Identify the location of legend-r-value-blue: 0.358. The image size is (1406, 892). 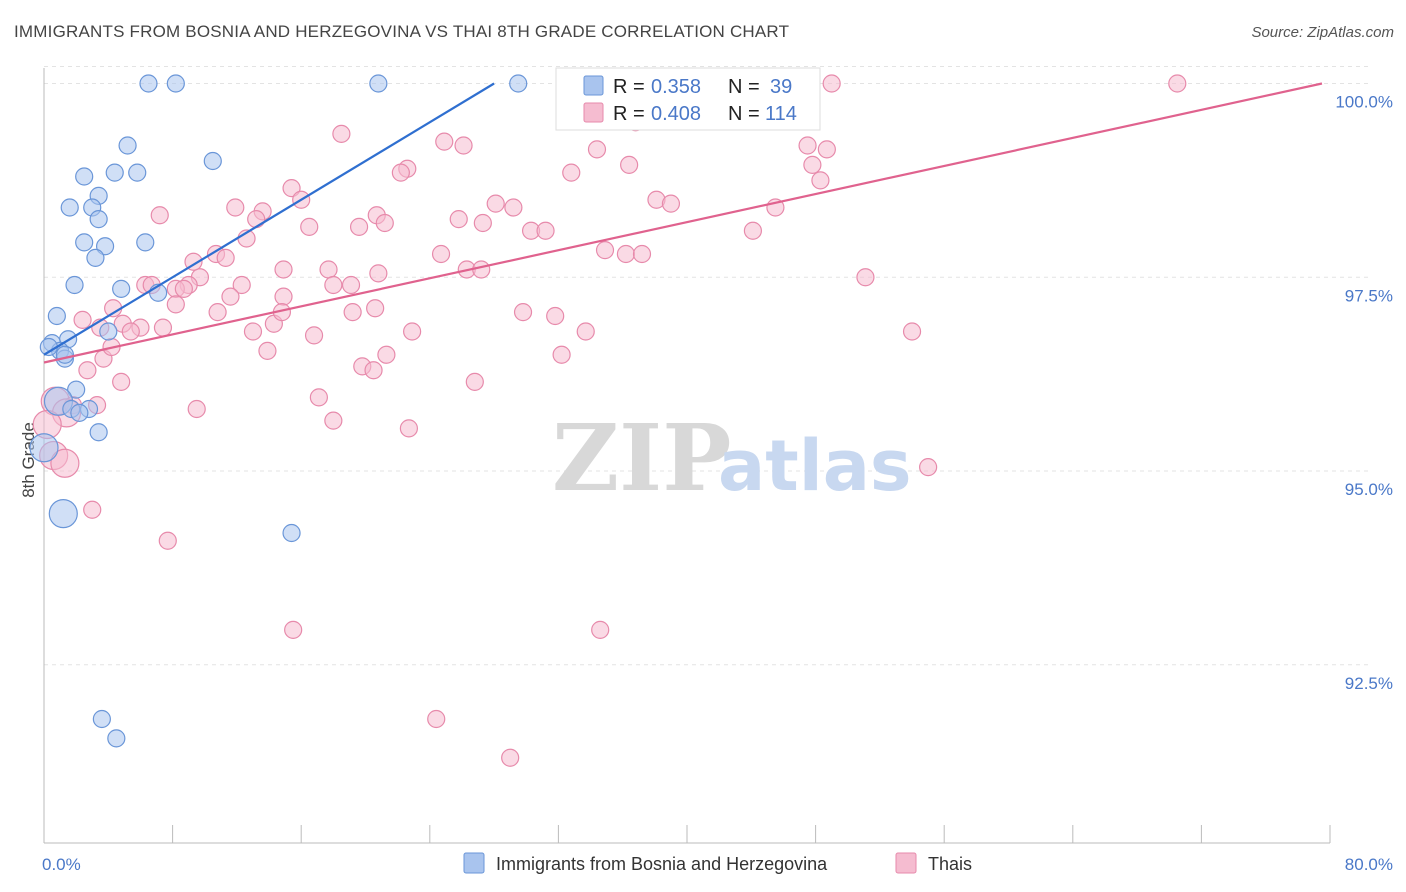
(676, 87).